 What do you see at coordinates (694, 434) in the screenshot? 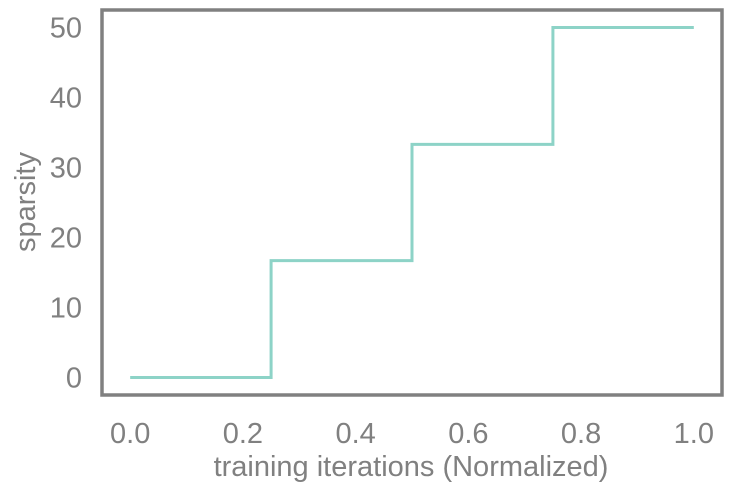
I see `x-tick-label: 1.0` at bounding box center [694, 434].